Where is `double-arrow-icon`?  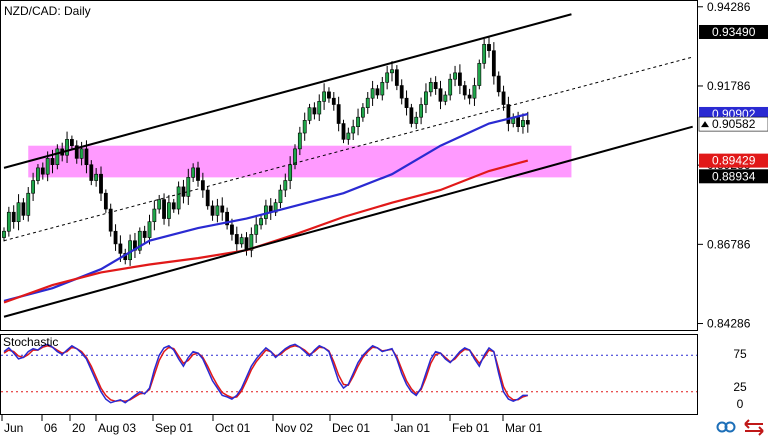
double-arrow-icon is located at coordinates (754, 427).